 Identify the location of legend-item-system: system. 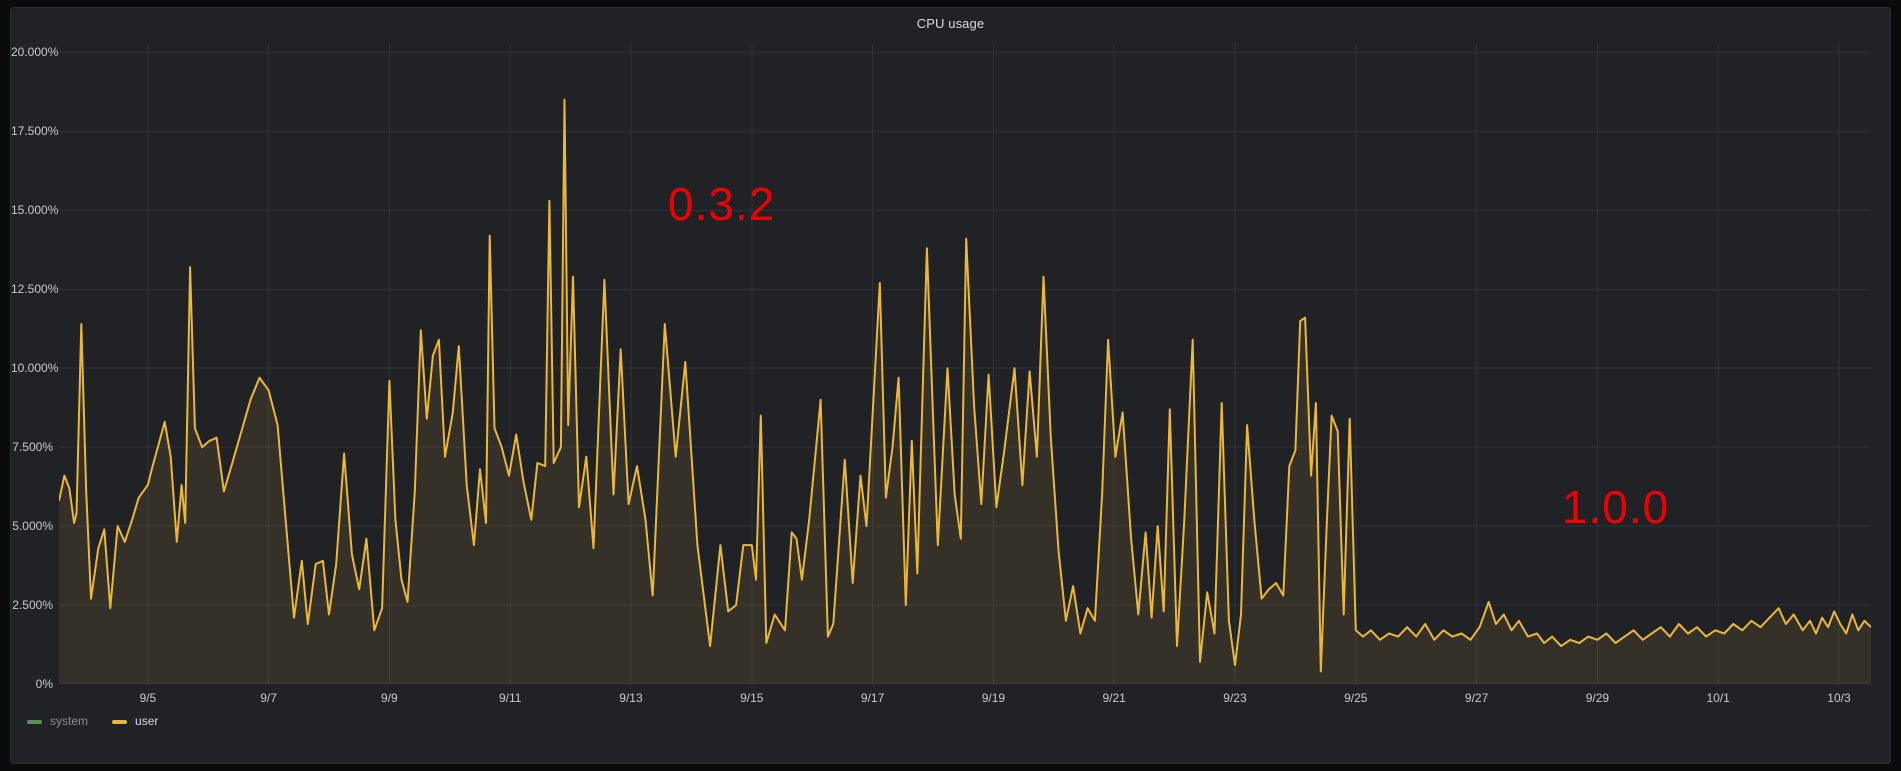
(57, 721).